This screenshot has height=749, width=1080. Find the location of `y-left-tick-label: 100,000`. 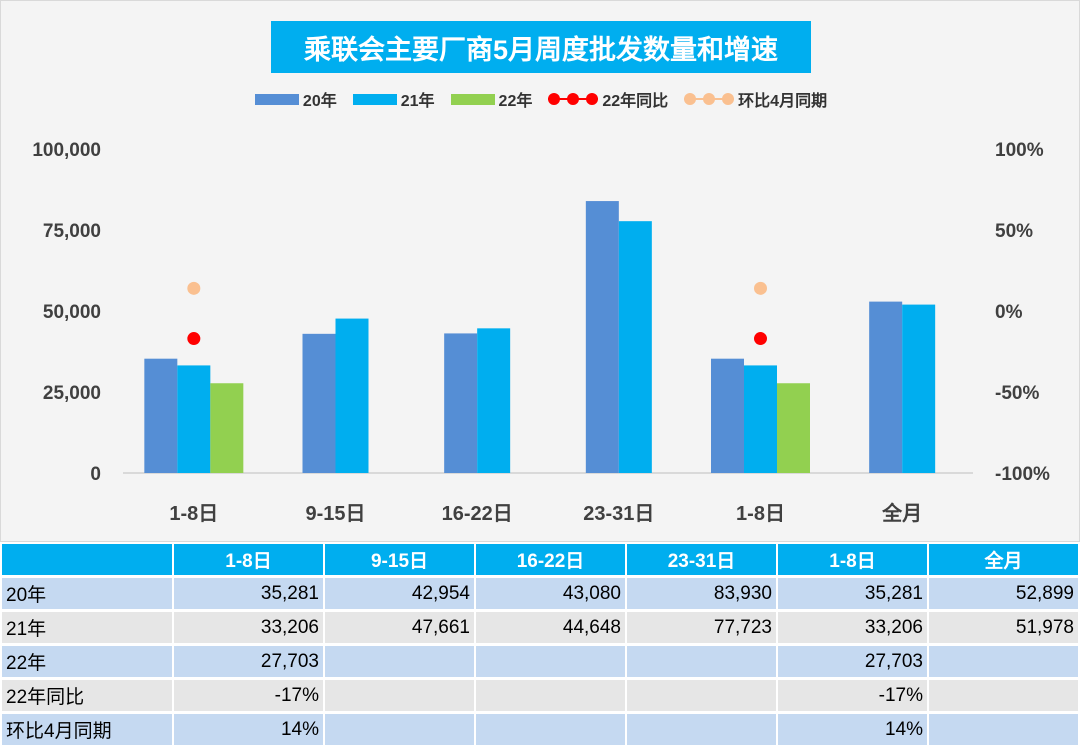

y-left-tick-label: 100,000 is located at coordinates (66, 150).